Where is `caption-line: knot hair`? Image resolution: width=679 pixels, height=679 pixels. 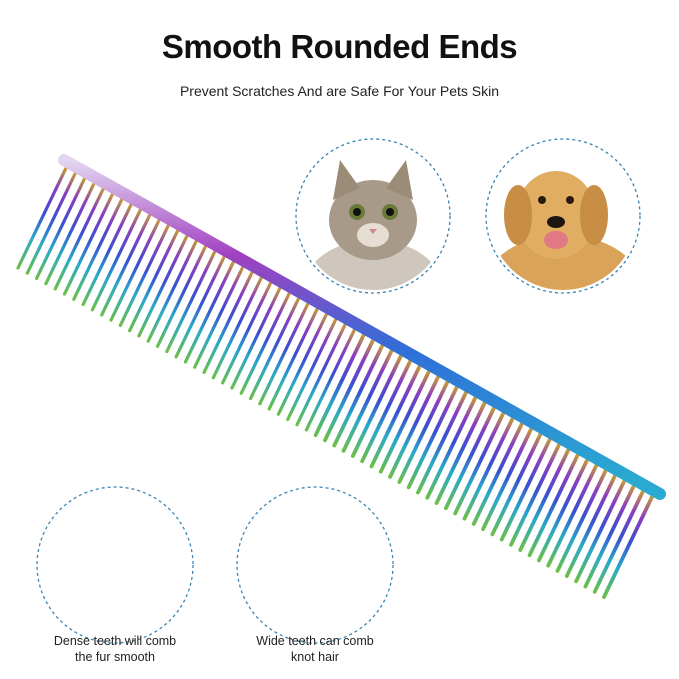
caption-line: knot hair is located at coordinates (315, 657).